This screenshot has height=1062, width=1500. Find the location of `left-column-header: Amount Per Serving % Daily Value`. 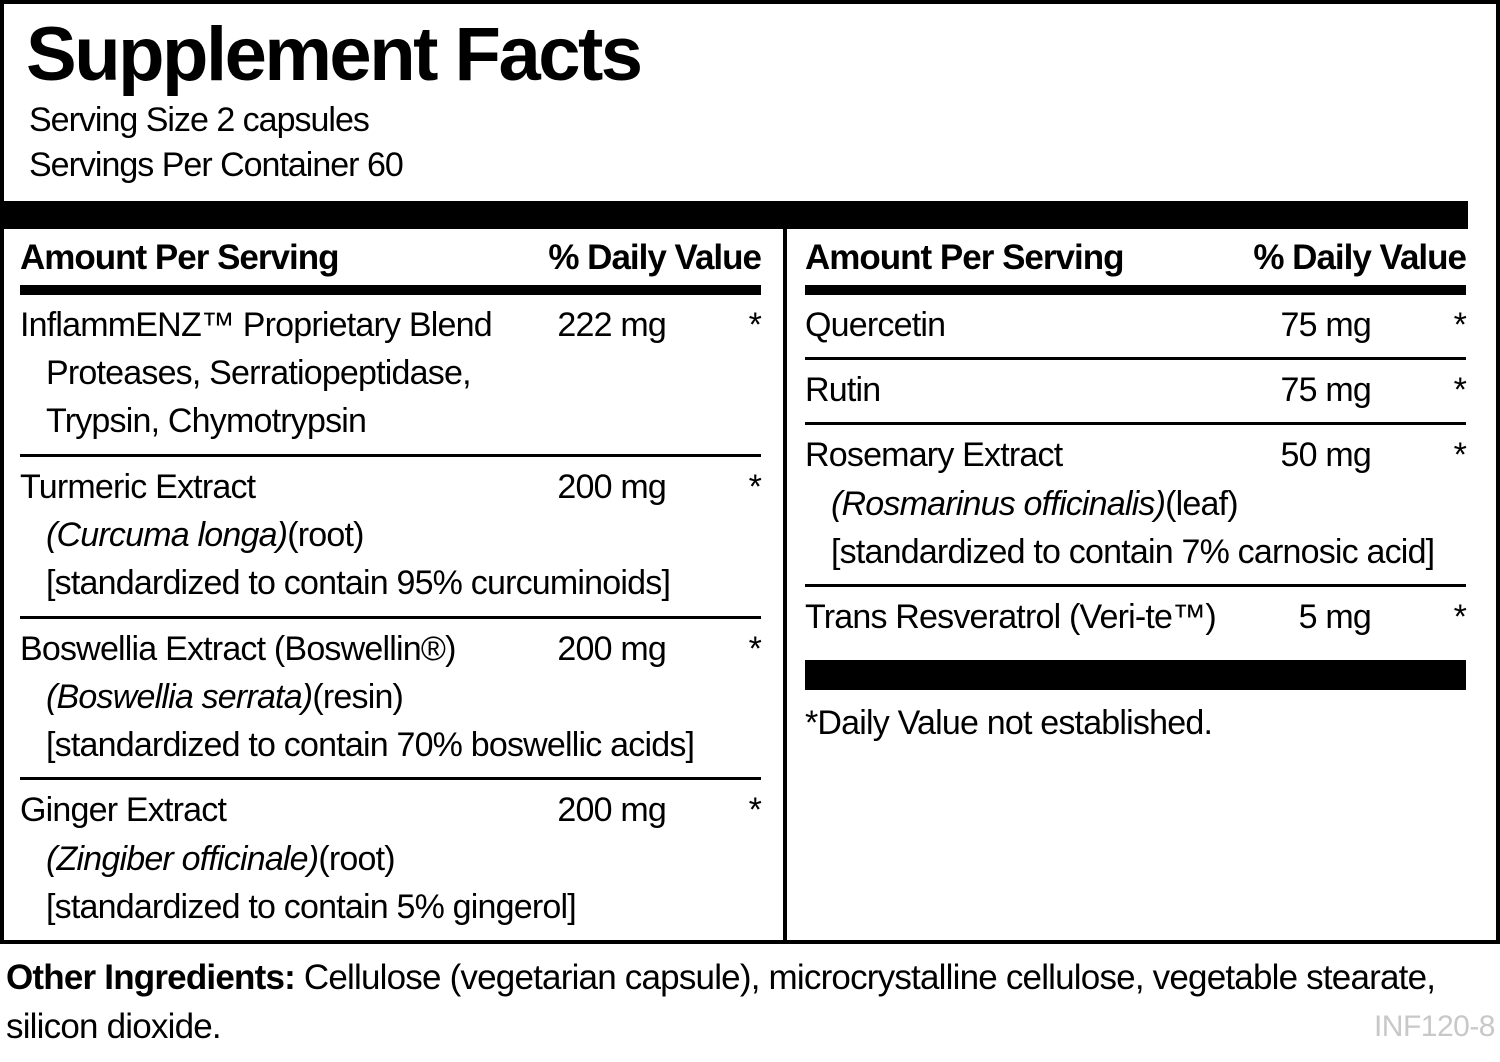

left-column-header: Amount Per Serving % Daily Value is located at coordinates (391, 262).